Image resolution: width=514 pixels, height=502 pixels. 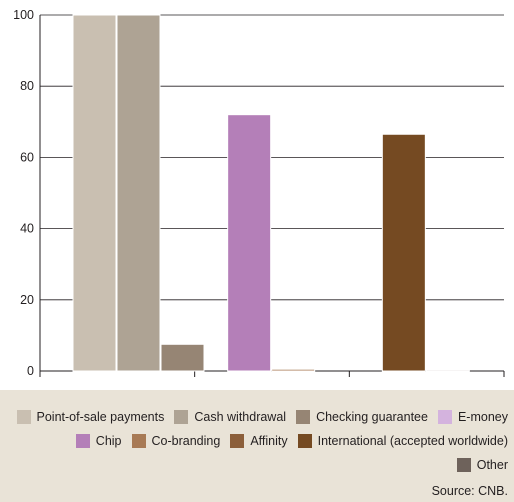 What do you see at coordinates (492, 465) in the screenshot?
I see `legend-label: Other` at bounding box center [492, 465].